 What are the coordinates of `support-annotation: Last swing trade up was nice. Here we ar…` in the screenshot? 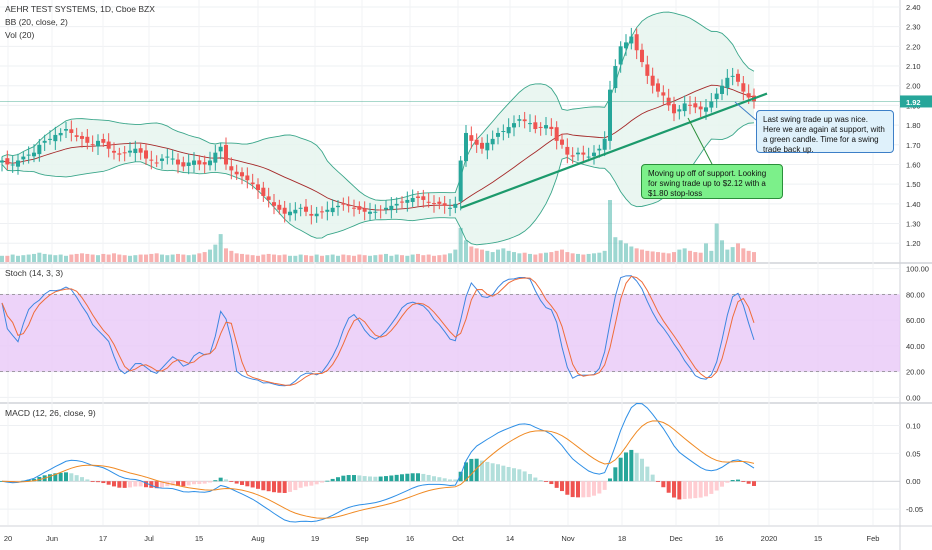 It's located at (825, 132).